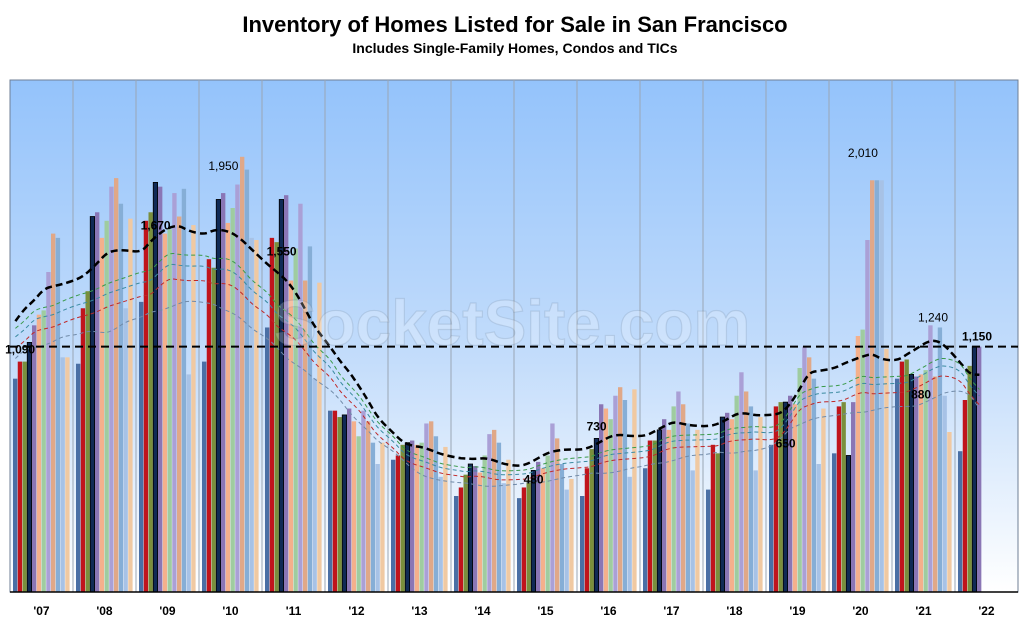 This screenshot has width=1030, height=623. I want to click on x-tick-label: '10, so click(230, 611).